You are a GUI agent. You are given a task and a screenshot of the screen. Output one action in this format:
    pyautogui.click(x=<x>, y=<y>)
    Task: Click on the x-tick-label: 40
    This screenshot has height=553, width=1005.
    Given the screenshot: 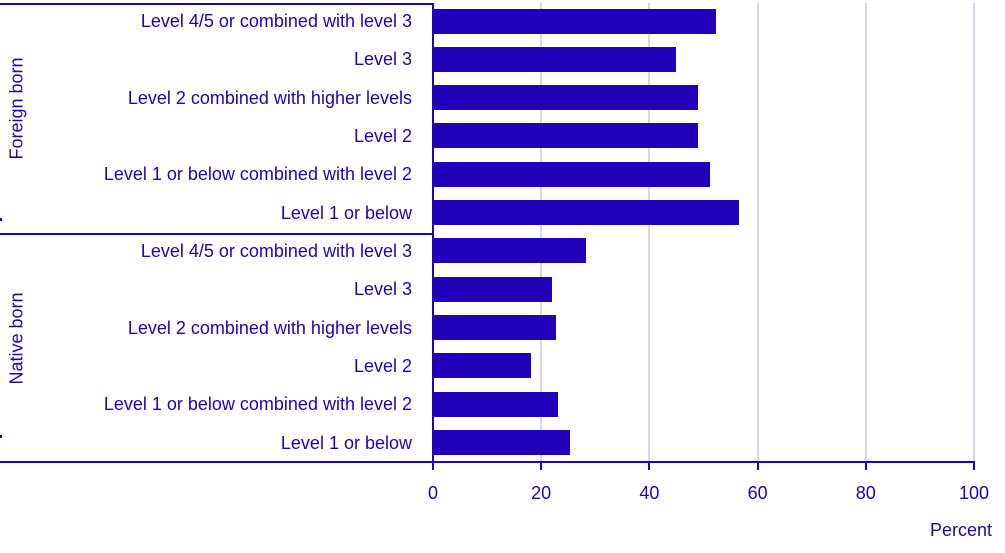 What is the action you would take?
    pyautogui.click(x=649, y=493)
    